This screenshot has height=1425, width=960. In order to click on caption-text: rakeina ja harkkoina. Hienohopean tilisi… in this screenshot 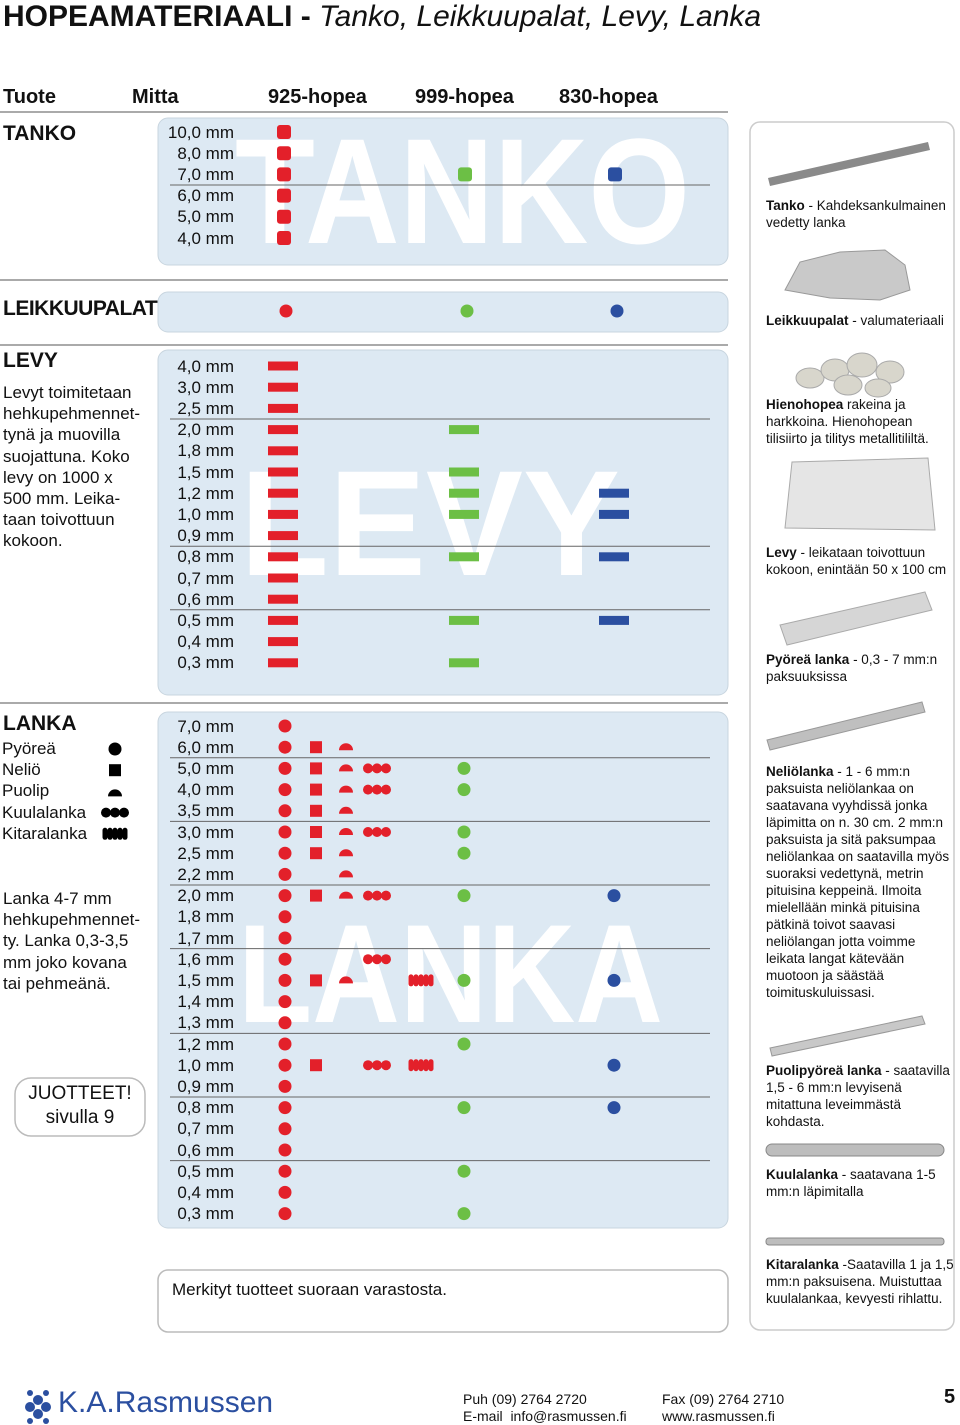, I will do `click(847, 421)`.